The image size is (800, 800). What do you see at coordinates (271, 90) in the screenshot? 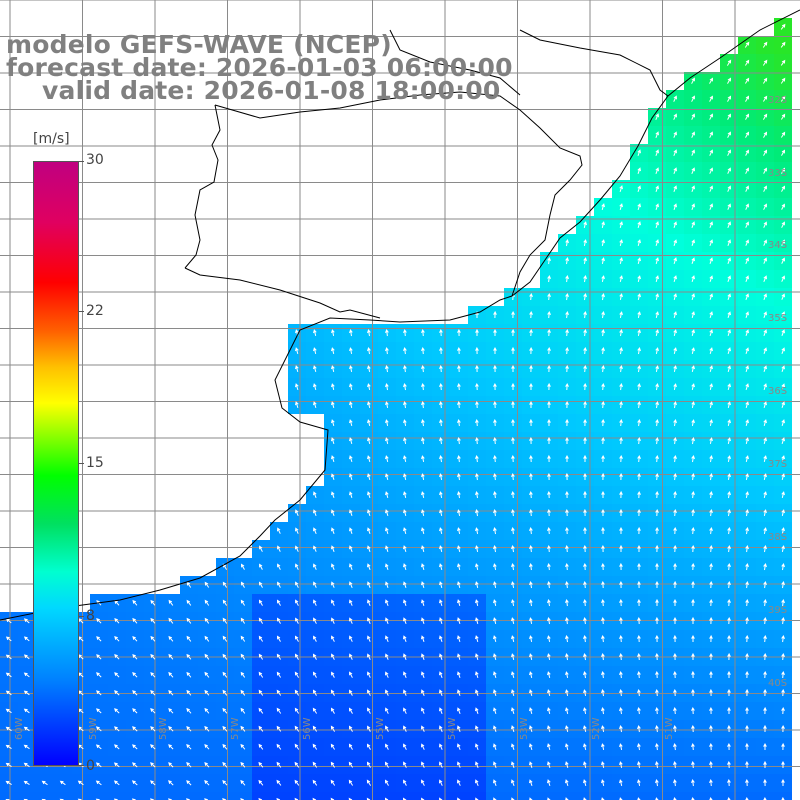
I see `map-title-valid-date: valid date: 2026-01-08 18:00:00` at bounding box center [271, 90].